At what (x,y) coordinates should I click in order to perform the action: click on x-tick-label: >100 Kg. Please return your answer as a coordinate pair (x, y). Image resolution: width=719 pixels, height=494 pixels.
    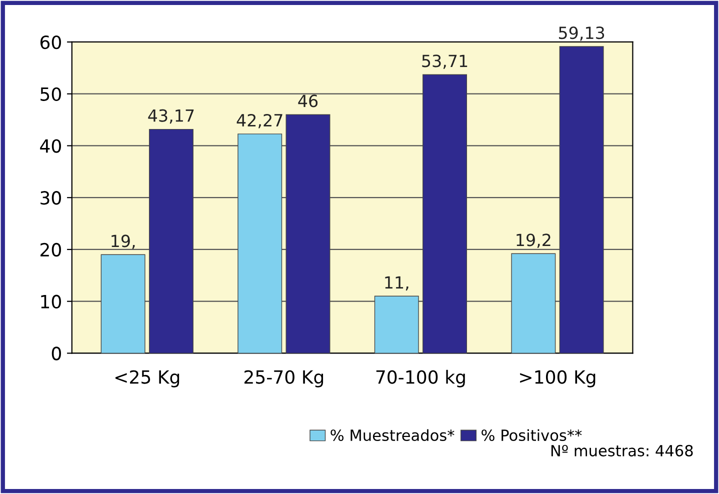
    Looking at the image, I should click on (558, 379).